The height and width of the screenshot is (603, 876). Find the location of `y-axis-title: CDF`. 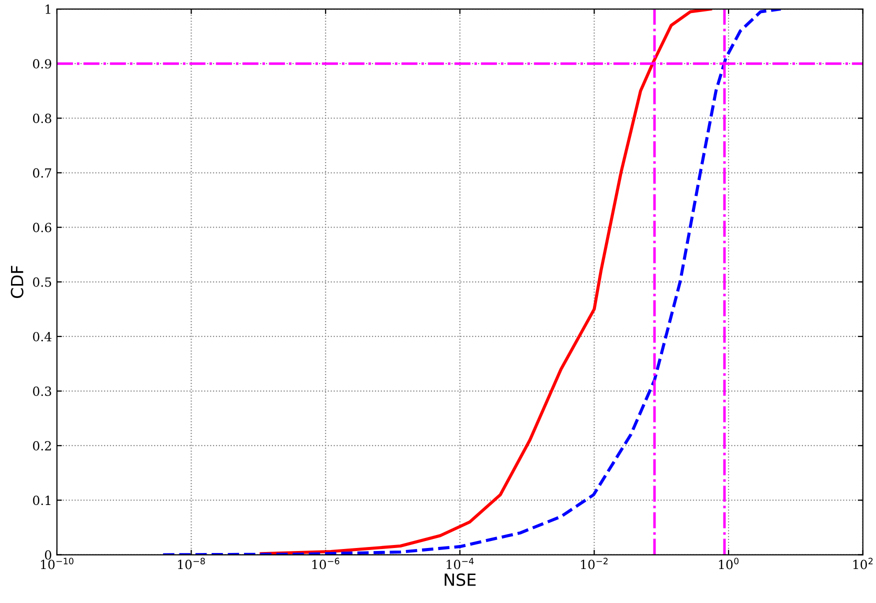

y-axis-title: CDF is located at coordinates (17, 282).